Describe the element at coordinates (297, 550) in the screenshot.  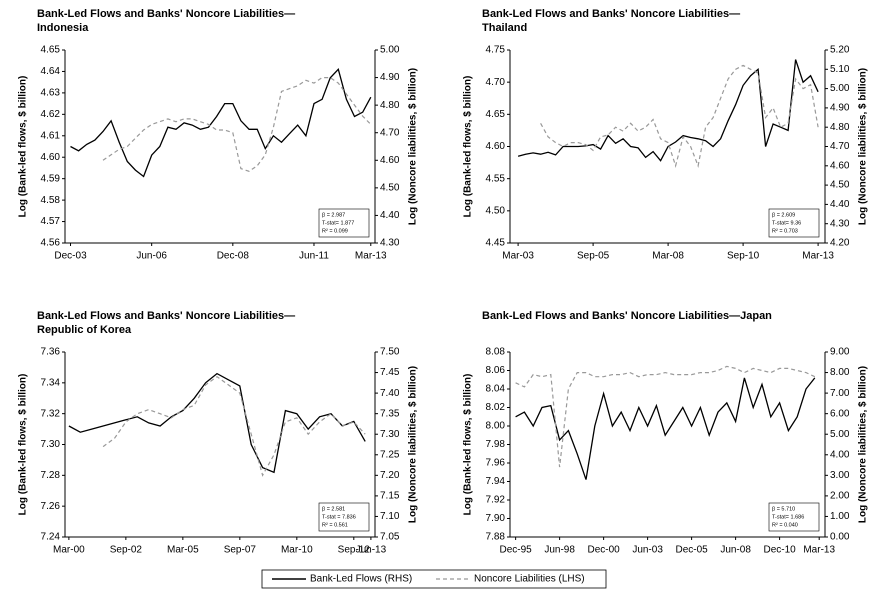
I see `x-tick-label: Mar-10` at that location.